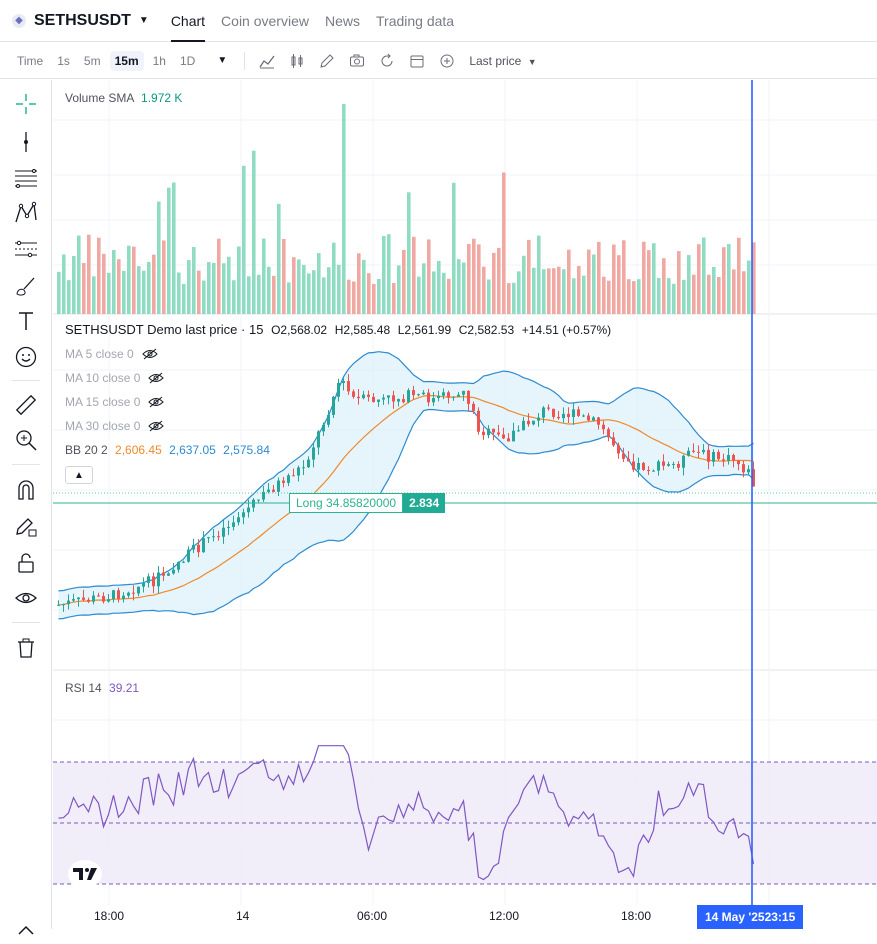 This screenshot has height=944, width=877. What do you see at coordinates (26, 286) in the screenshot?
I see `brush-icon` at bounding box center [26, 286].